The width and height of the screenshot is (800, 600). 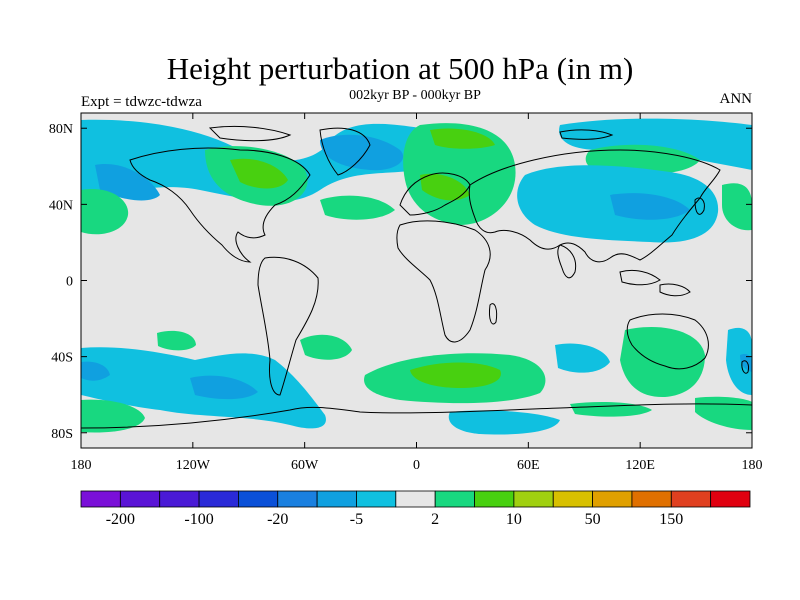 I want to click on coastline-greenland, so click(x=345, y=151).